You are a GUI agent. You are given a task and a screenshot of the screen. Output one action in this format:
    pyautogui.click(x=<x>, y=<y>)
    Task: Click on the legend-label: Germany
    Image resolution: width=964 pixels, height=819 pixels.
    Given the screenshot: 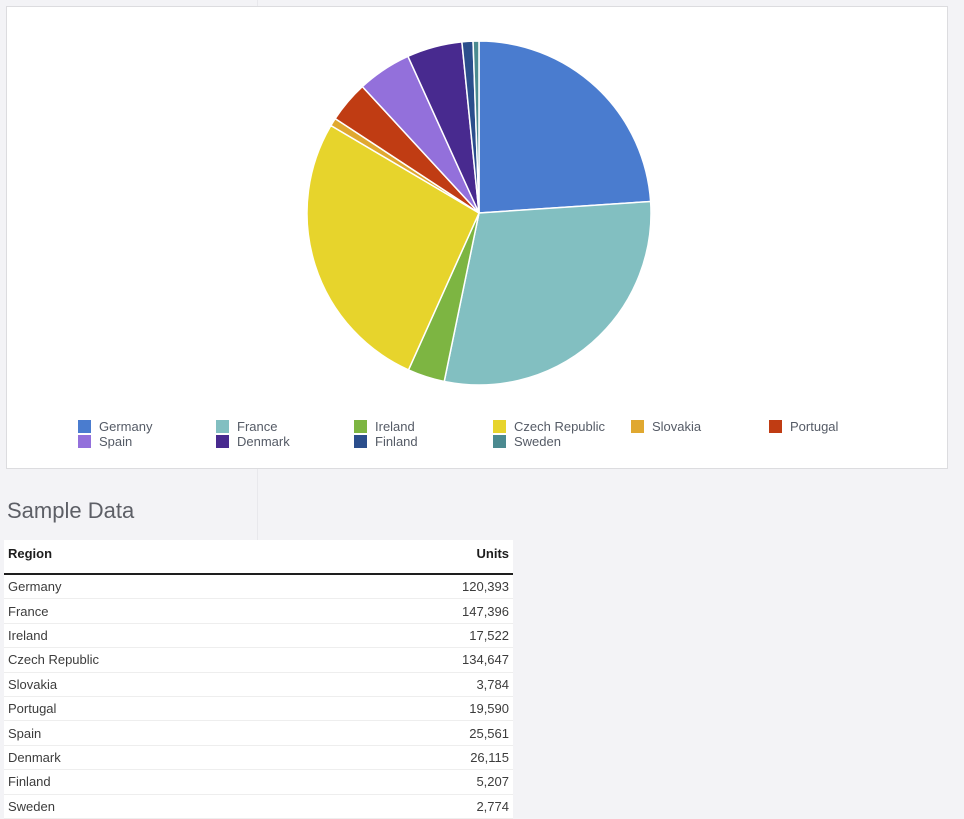 What is the action you would take?
    pyautogui.click(x=126, y=426)
    